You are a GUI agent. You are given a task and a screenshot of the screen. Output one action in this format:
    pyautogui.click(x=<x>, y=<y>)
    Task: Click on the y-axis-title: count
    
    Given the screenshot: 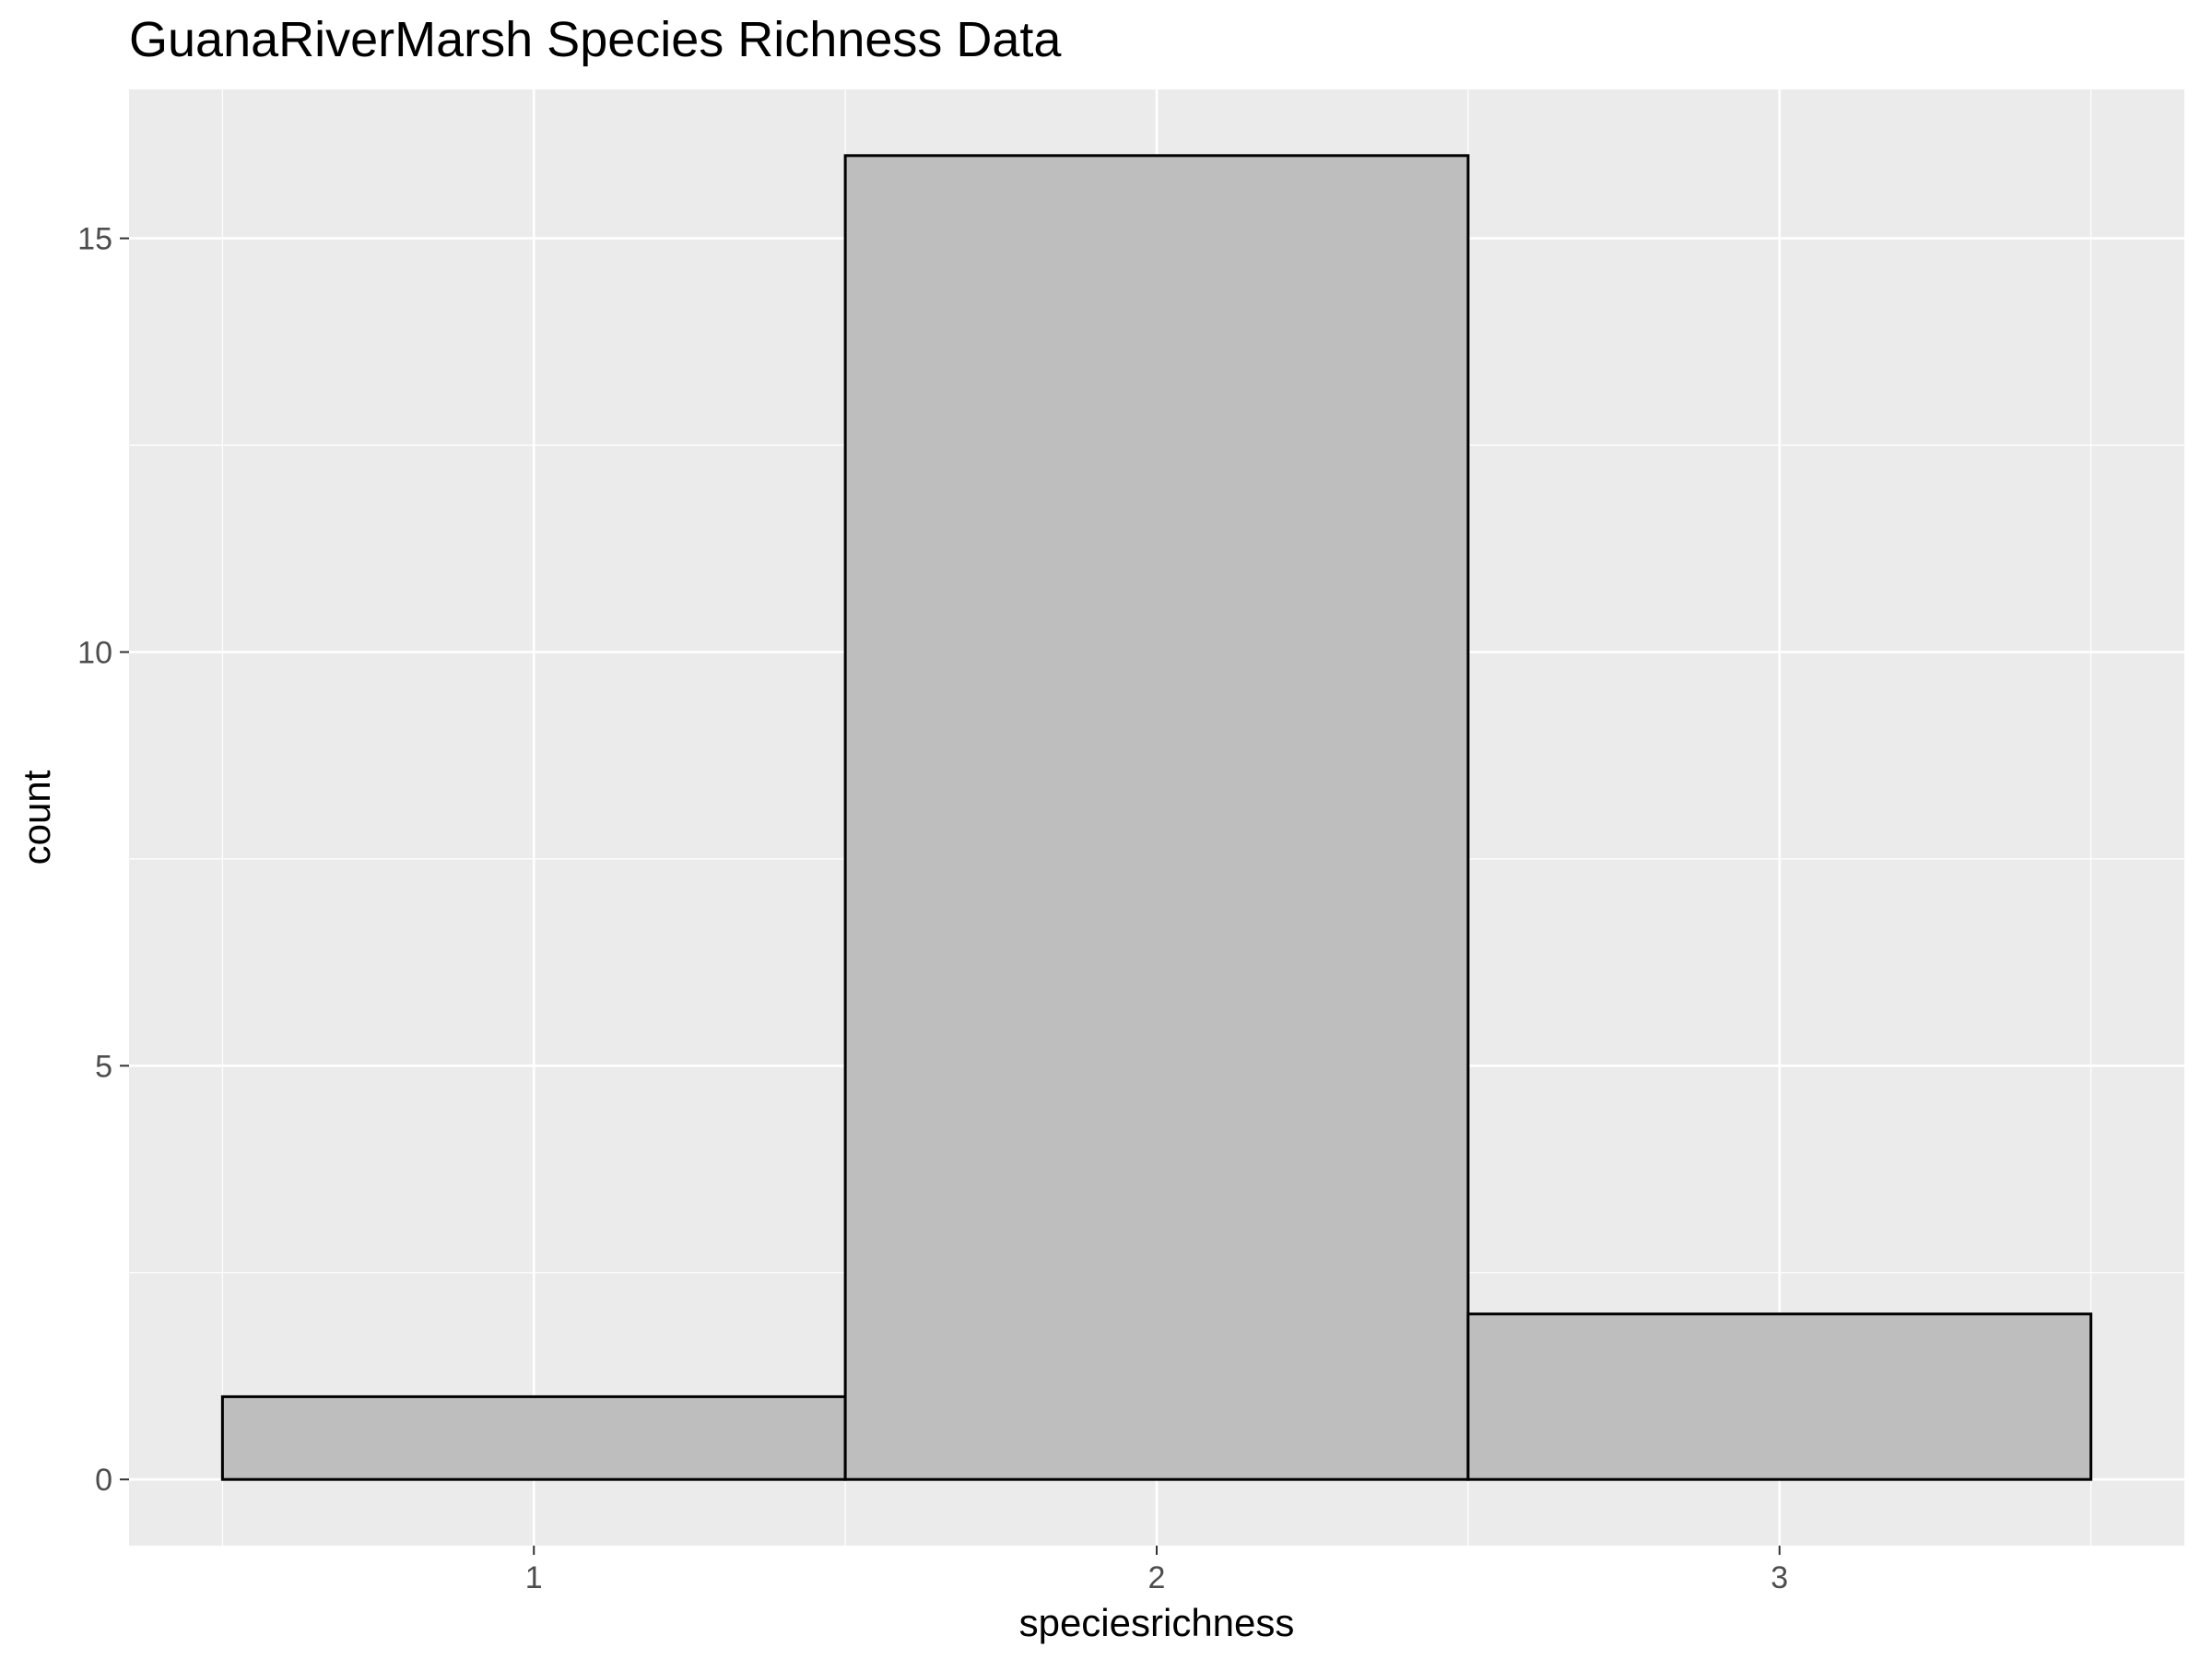 What is the action you would take?
    pyautogui.click(x=36, y=817)
    